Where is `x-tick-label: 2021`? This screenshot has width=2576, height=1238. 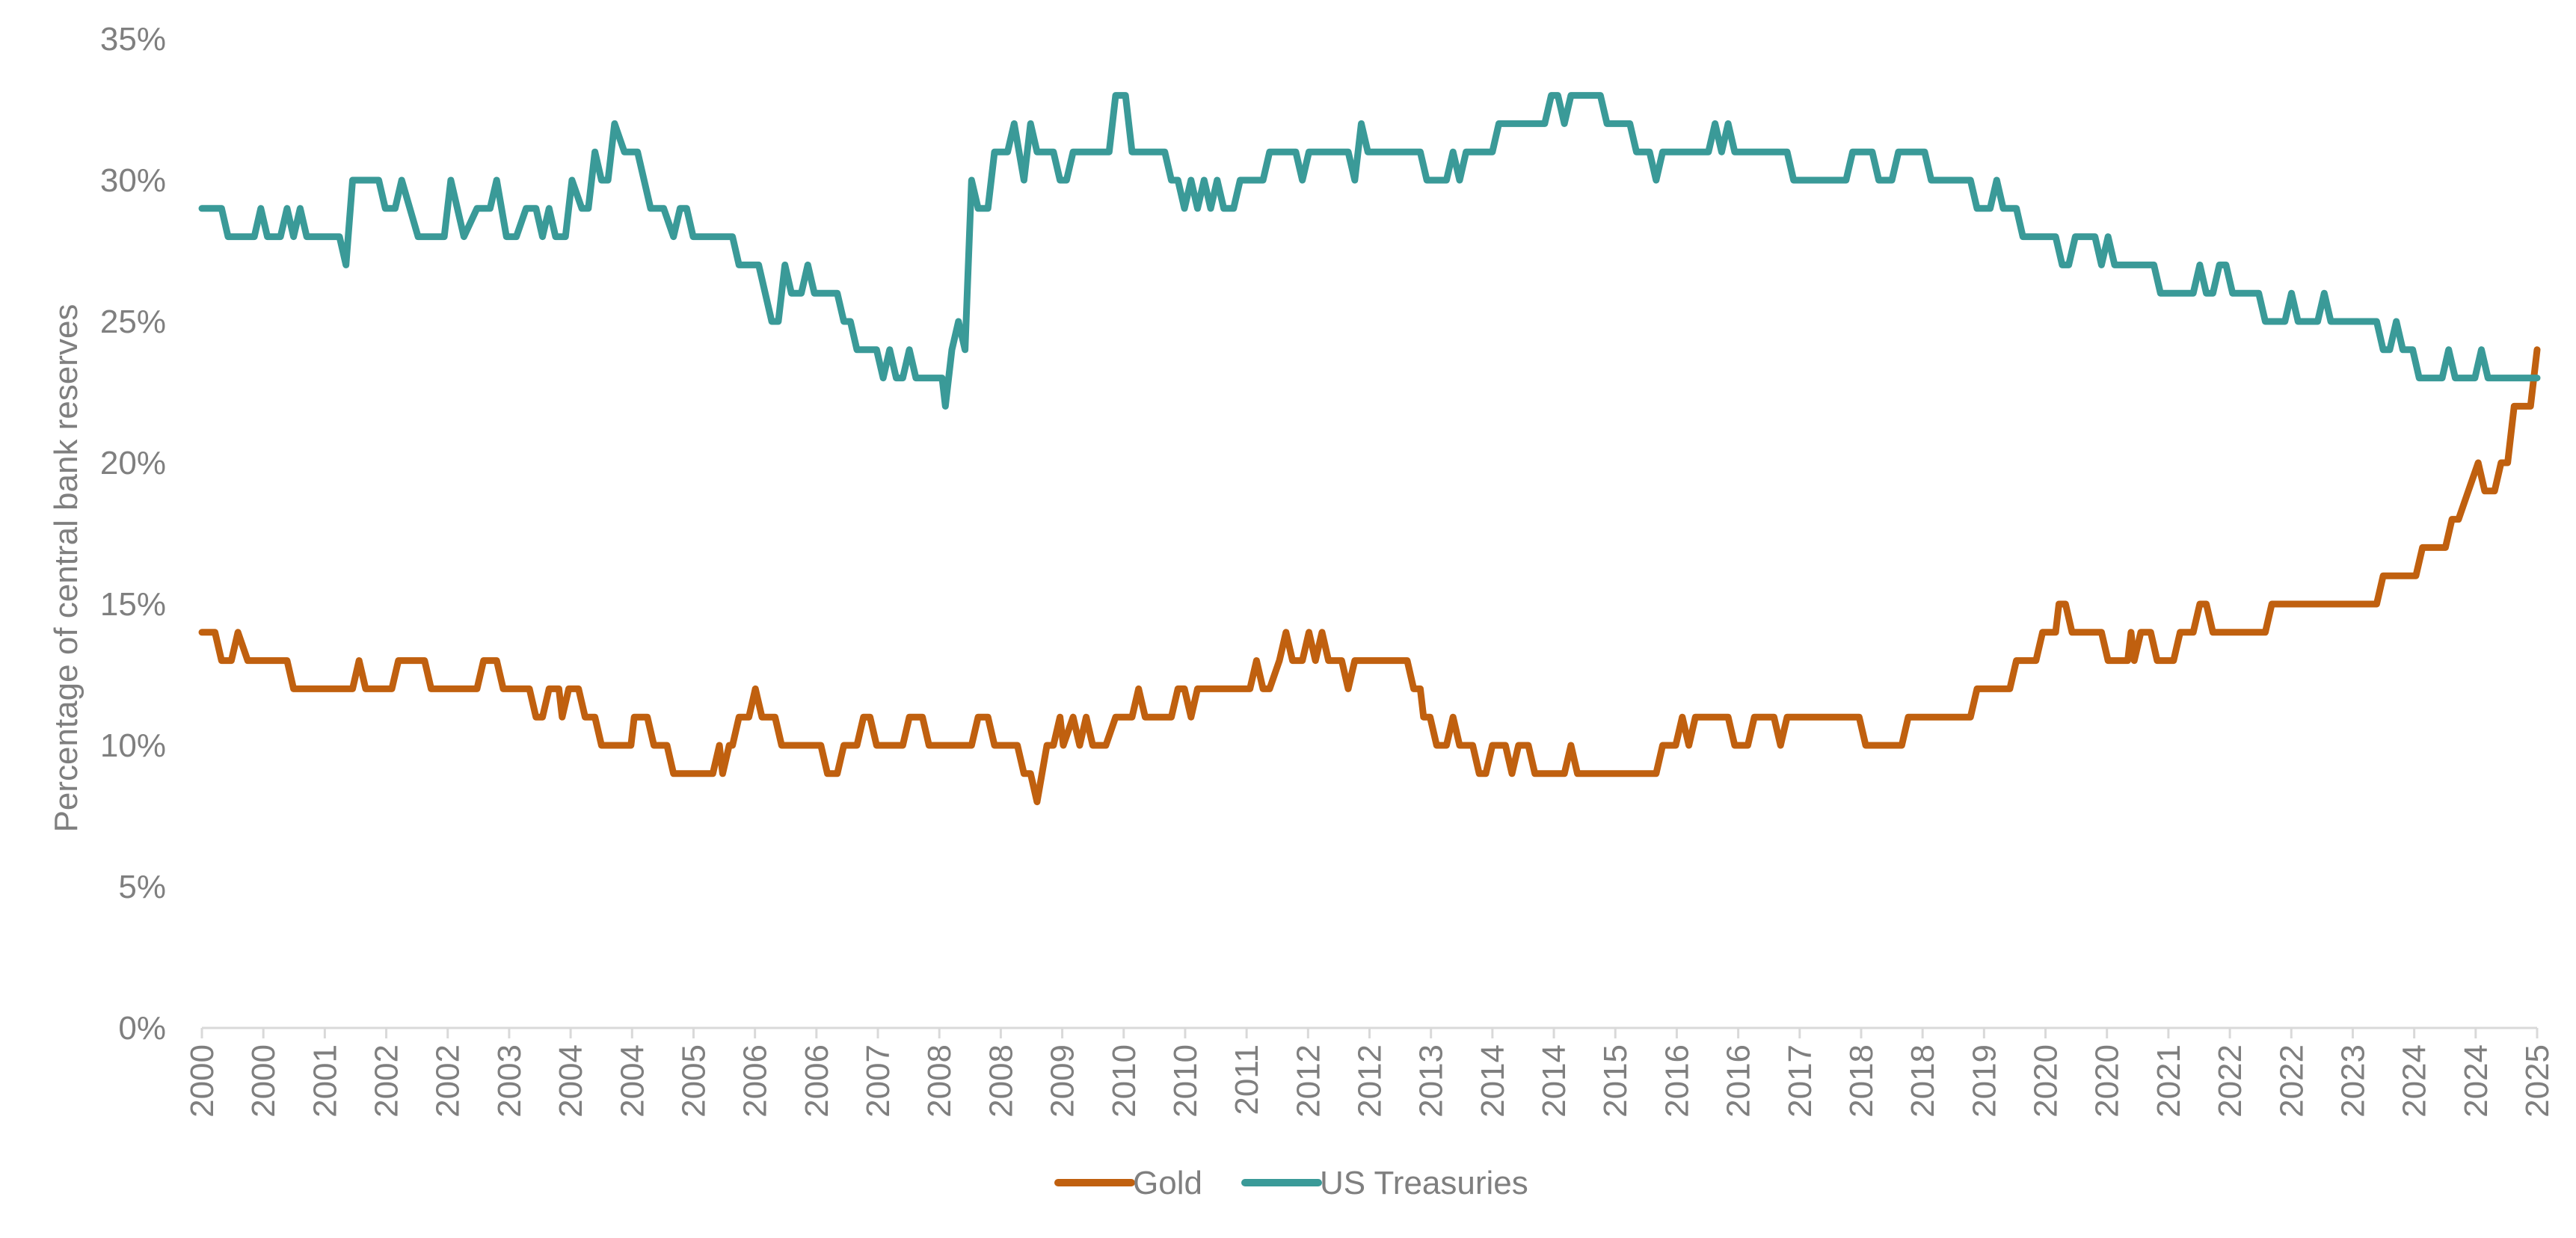
x-tick-label: 2021 is located at coordinates (2169, 1081).